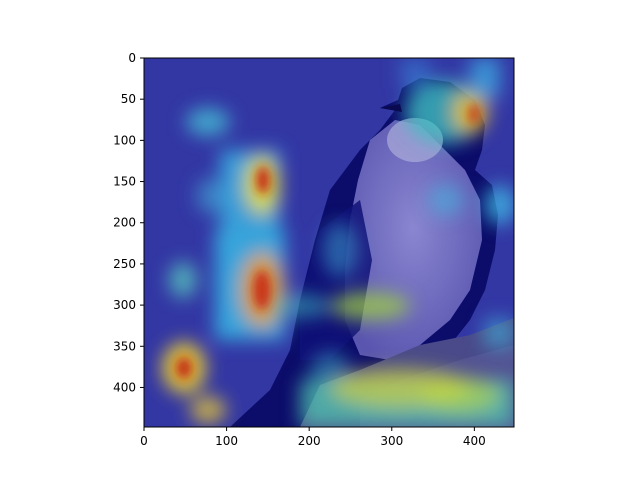 This screenshot has width=640, height=480. I want to click on x-axis: 0 100 200 300 400, so click(313, 437).